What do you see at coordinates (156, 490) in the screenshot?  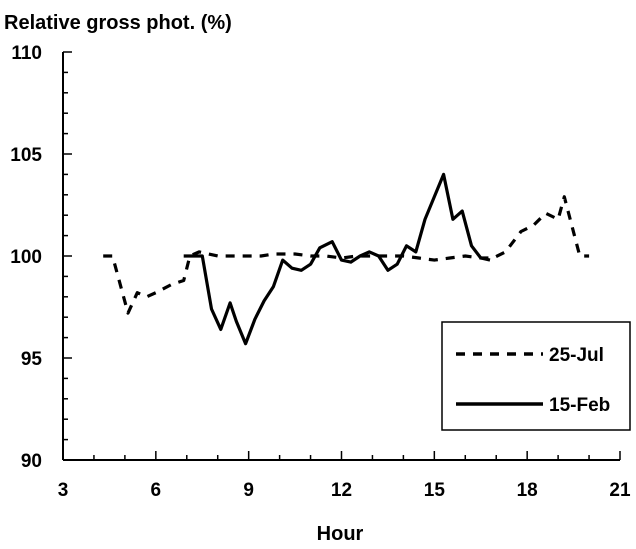 I see `x-tick-label: 6` at bounding box center [156, 490].